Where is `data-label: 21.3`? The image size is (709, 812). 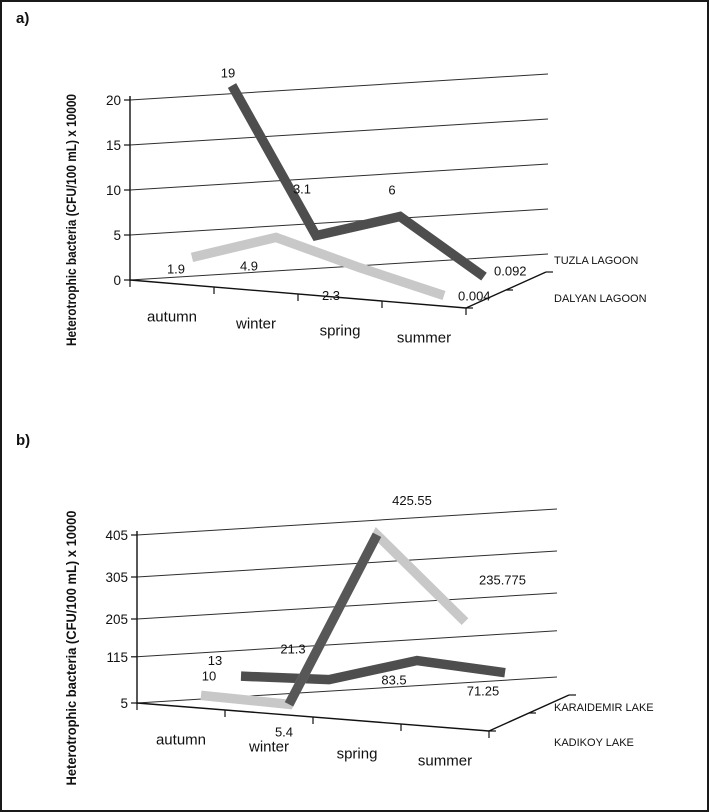
data-label: 21.3 is located at coordinates (292, 649).